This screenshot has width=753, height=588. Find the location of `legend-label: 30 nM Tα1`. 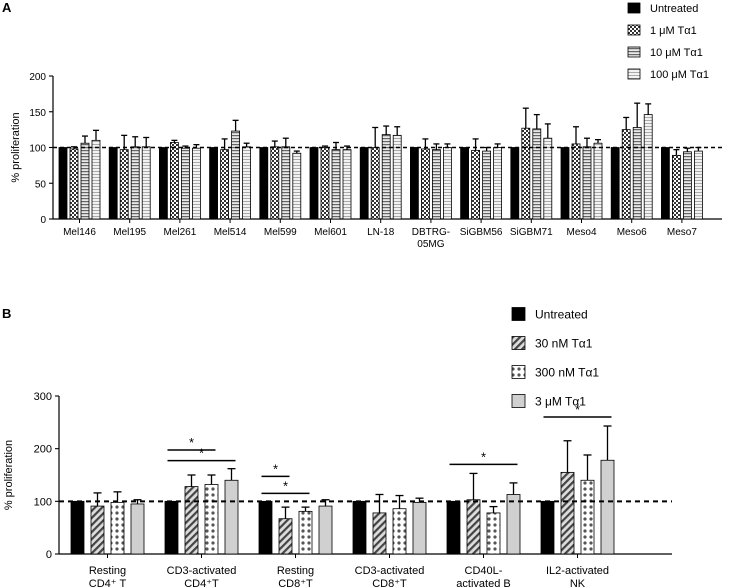

legend-label: 30 nM Tα1 is located at coordinates (564, 343).